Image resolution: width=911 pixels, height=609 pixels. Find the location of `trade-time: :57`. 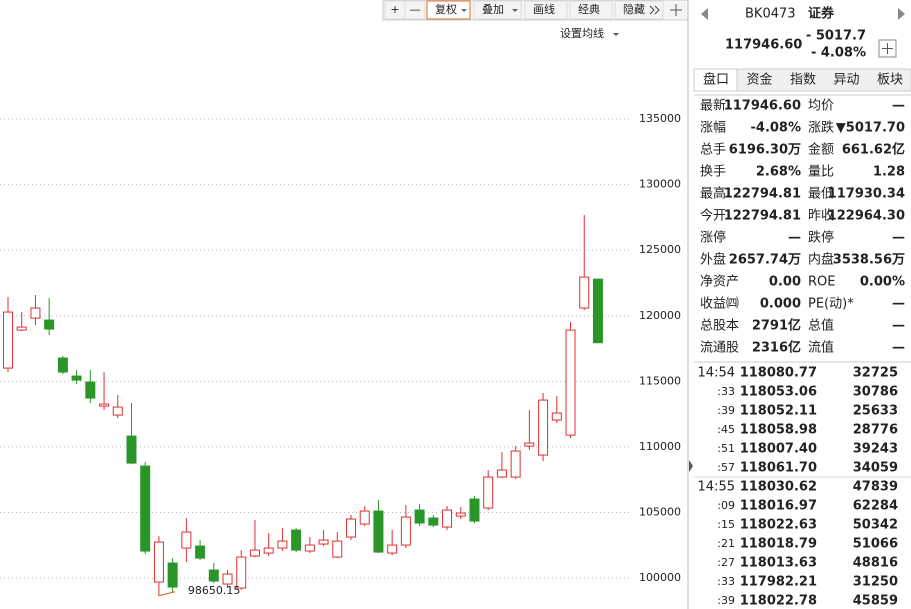

trade-time: :57 is located at coordinates (726, 467).